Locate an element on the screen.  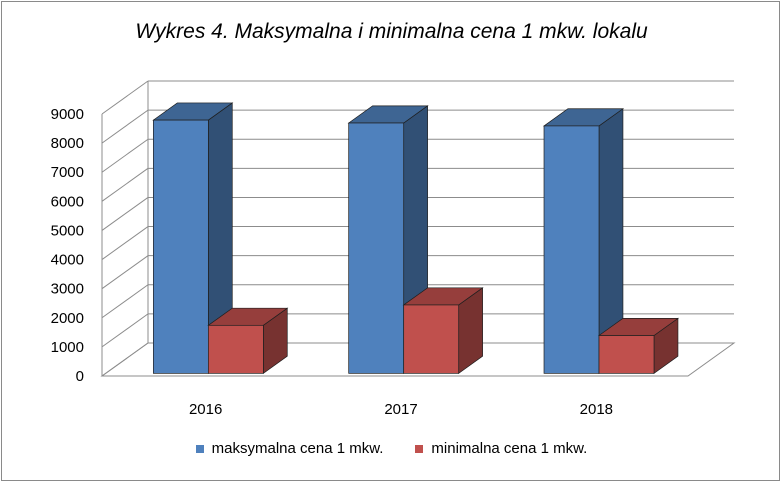
chart-floor is located at coordinates (418, 359).